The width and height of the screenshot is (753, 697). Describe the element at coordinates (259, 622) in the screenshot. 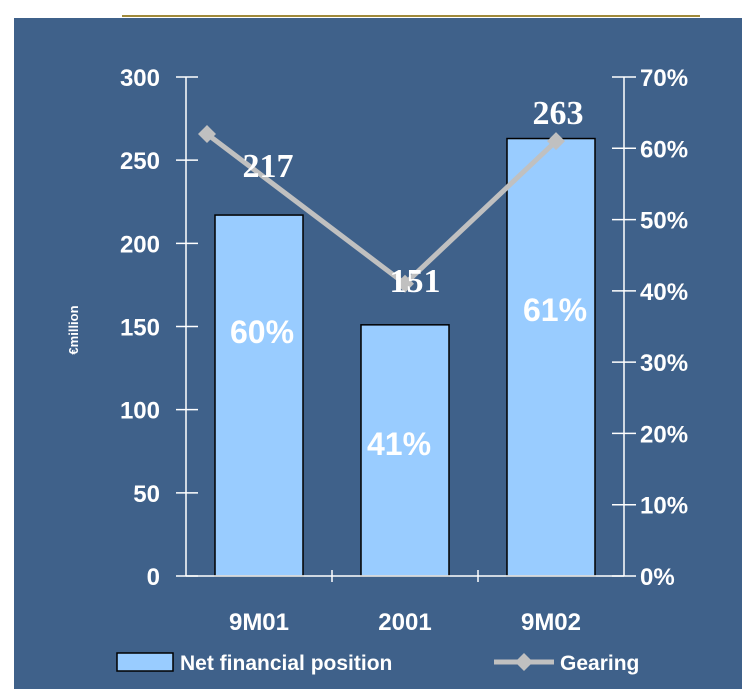

I see `x-tick-label: 9M01` at that location.